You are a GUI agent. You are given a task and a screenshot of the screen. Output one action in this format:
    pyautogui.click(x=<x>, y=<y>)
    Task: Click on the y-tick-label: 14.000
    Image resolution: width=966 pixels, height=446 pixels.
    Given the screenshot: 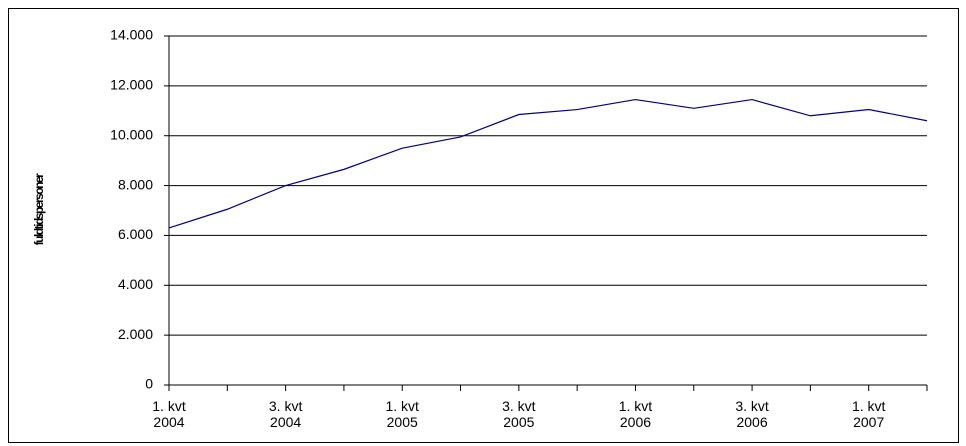 What is the action you would take?
    pyautogui.click(x=131, y=35)
    